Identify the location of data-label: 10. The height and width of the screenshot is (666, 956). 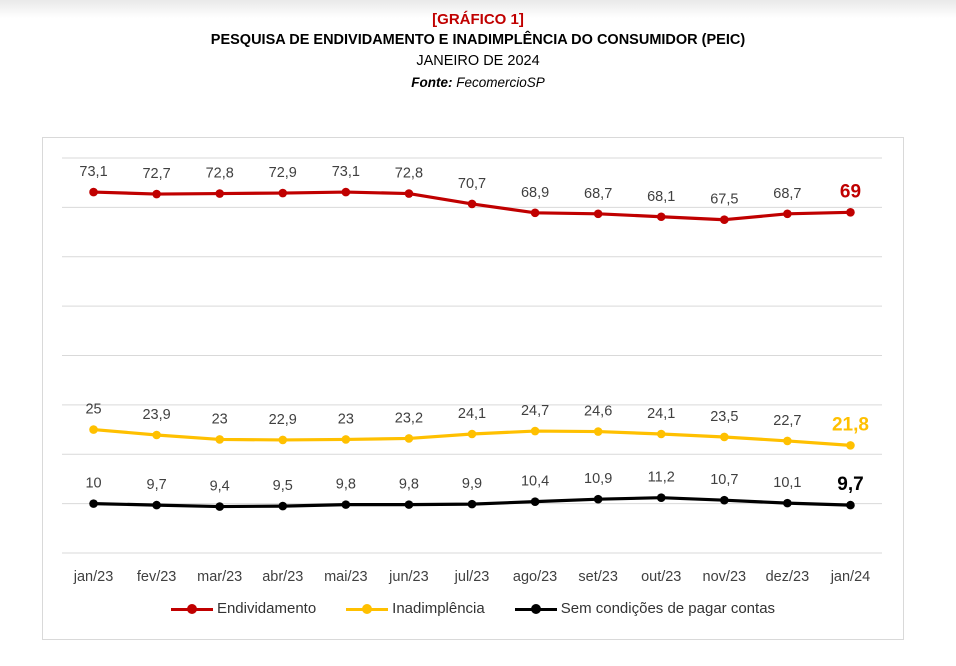
(93, 484).